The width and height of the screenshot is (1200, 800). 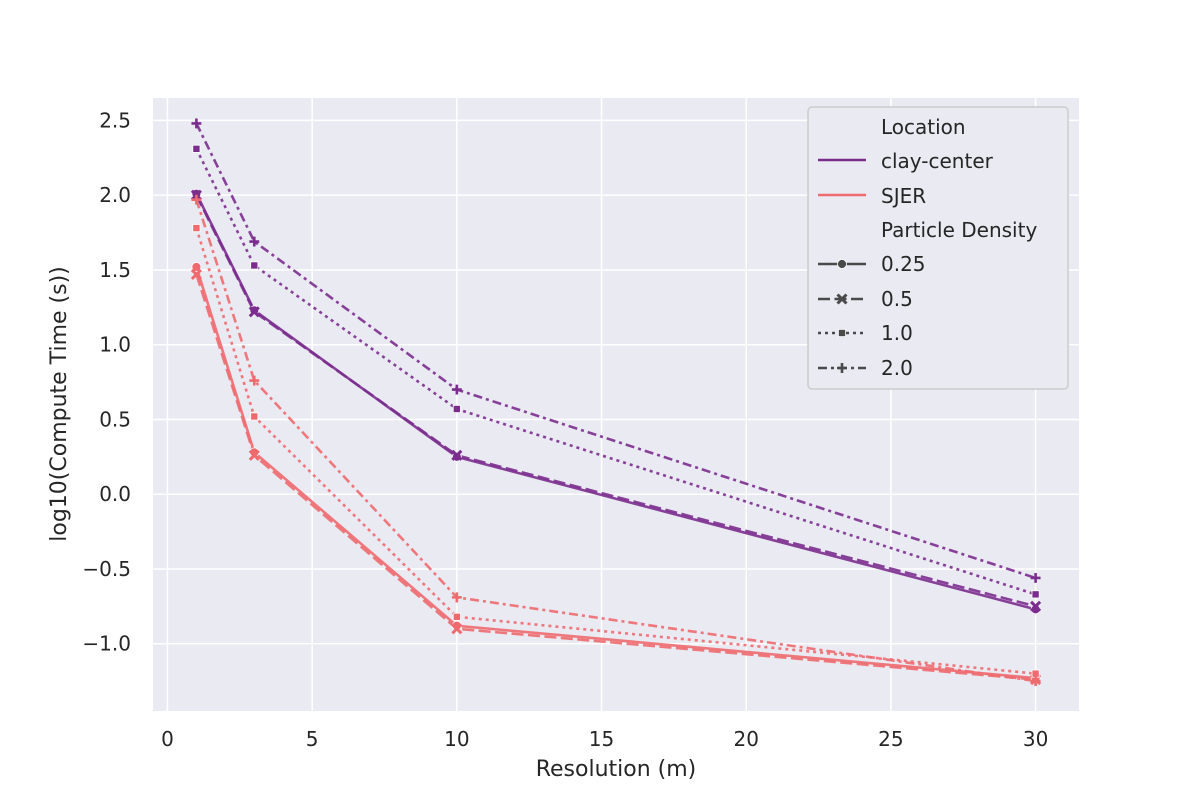 I want to click on legend-location-label-0: clay-center, so click(x=937, y=161).